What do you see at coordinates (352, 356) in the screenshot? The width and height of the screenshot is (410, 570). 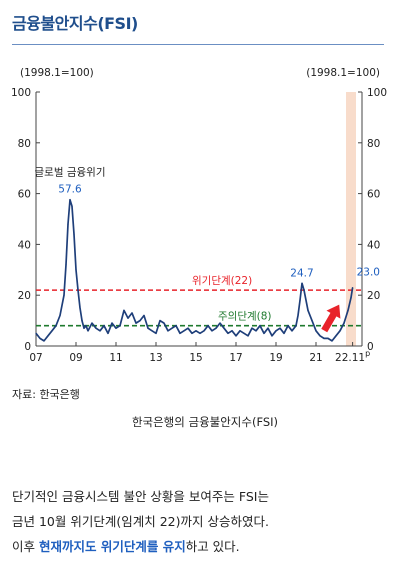 I see `x-tick-label: 22.11p` at bounding box center [352, 356].